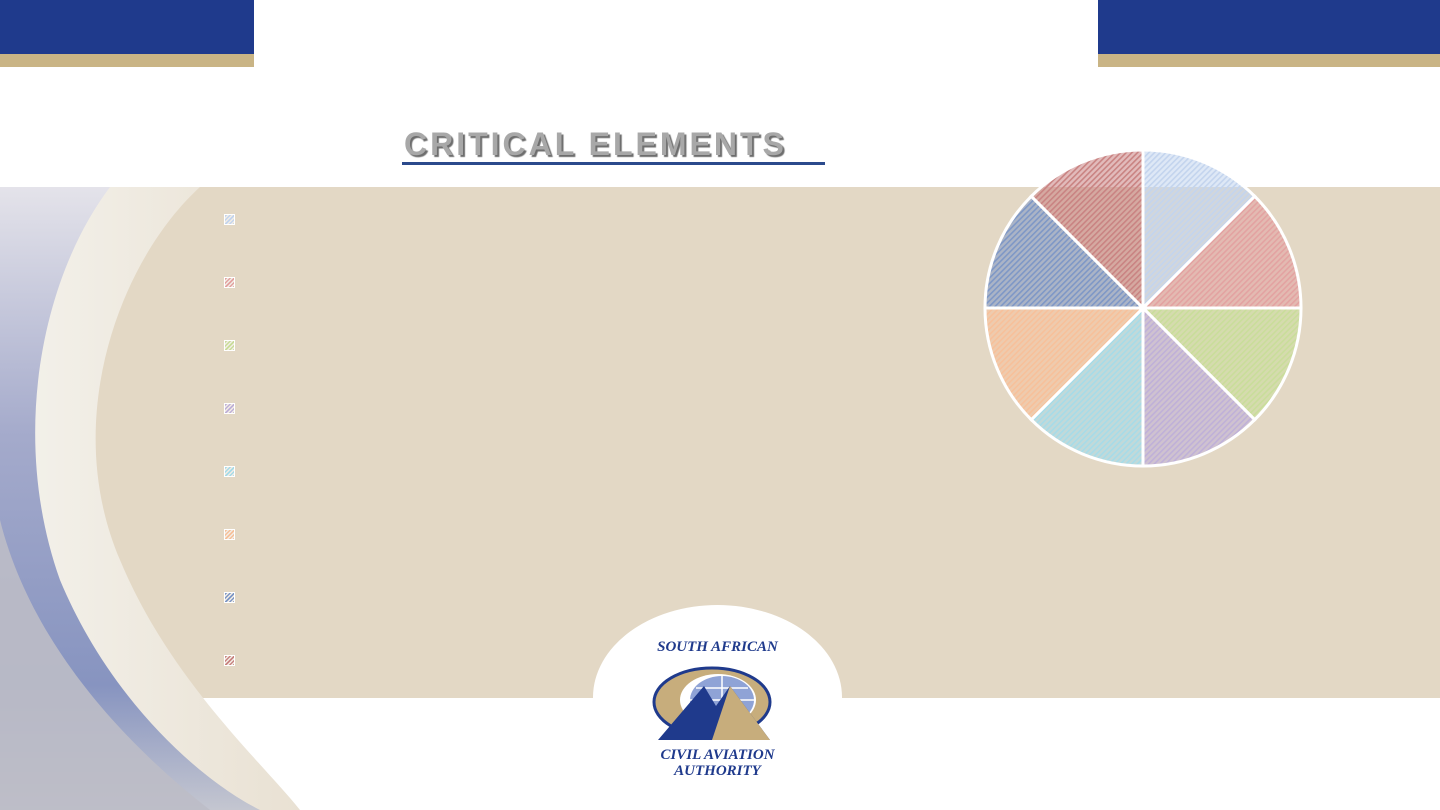 This screenshot has height=810, width=1440. I want to click on header-bar-right, so click(1269, 27).